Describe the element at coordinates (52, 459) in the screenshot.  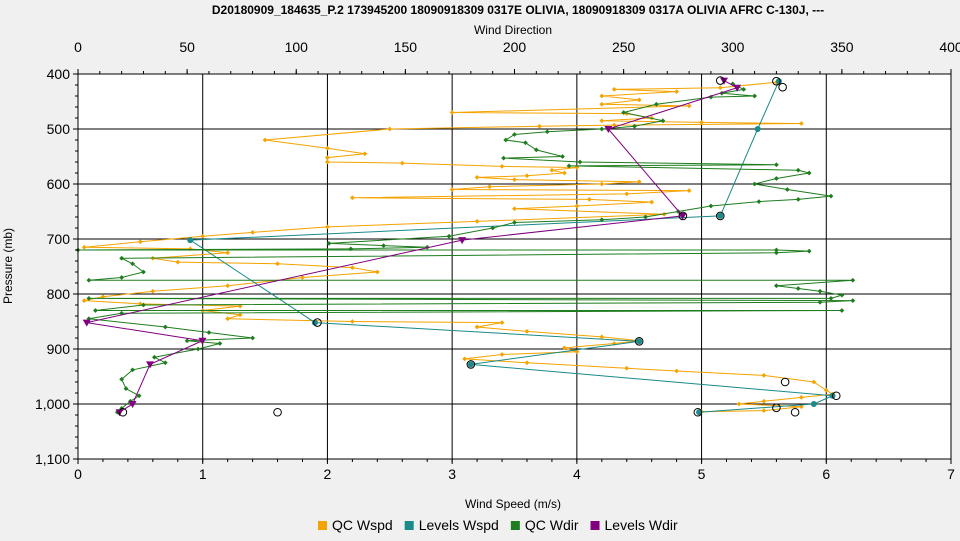
I see `y-tick-label: 1,100` at that location.